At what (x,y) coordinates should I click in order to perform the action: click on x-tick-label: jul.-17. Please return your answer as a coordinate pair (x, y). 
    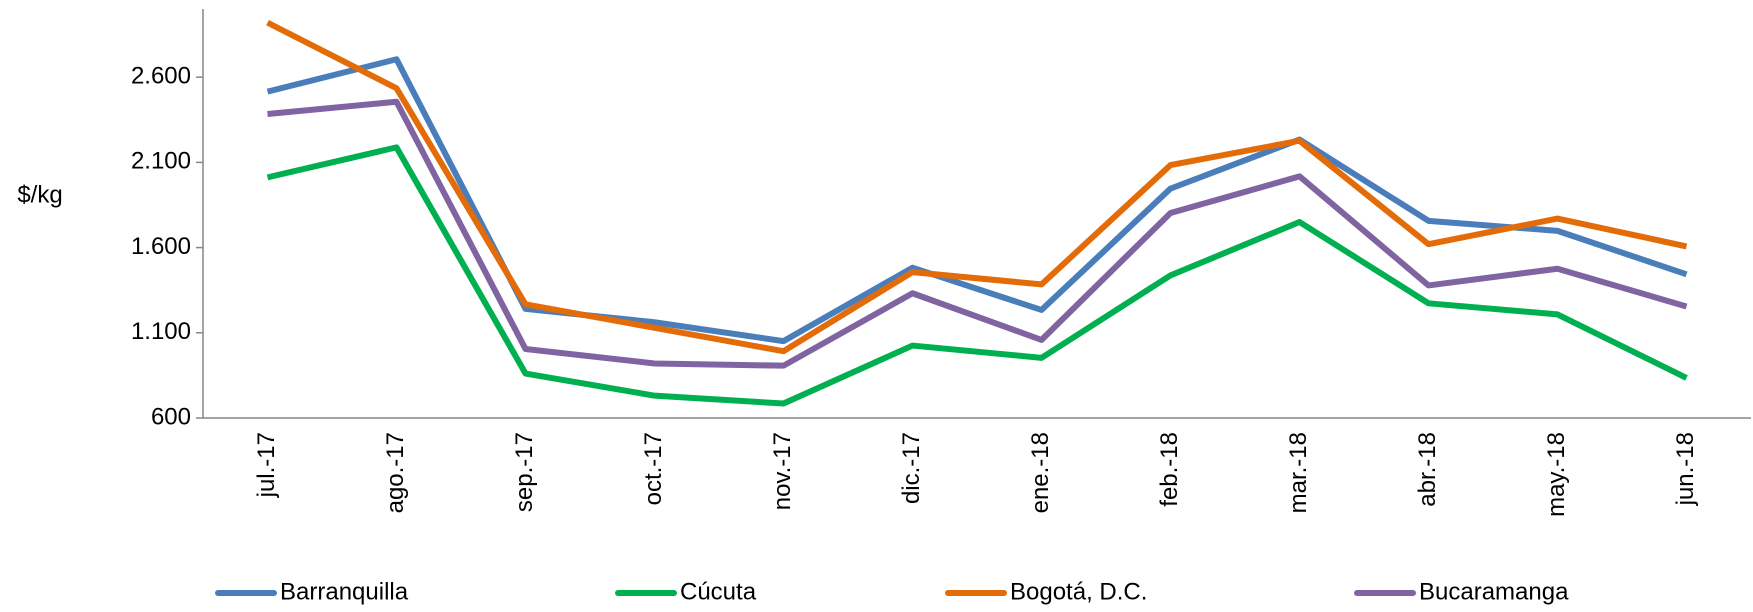
    Looking at the image, I should click on (266, 465).